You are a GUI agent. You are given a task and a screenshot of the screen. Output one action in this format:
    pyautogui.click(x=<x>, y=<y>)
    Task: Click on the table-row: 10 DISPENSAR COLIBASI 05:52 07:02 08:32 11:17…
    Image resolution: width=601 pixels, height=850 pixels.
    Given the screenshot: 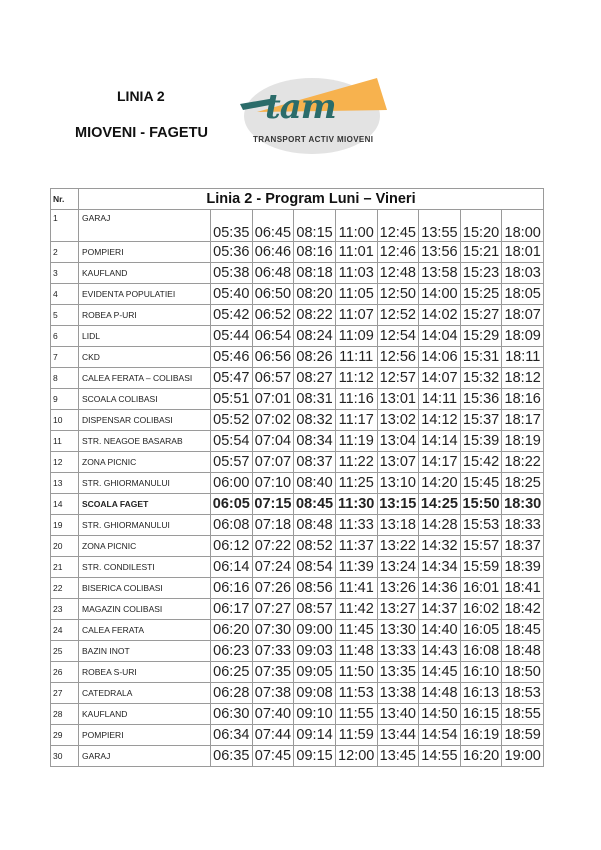 What is the action you would take?
    pyautogui.click(x=297, y=420)
    